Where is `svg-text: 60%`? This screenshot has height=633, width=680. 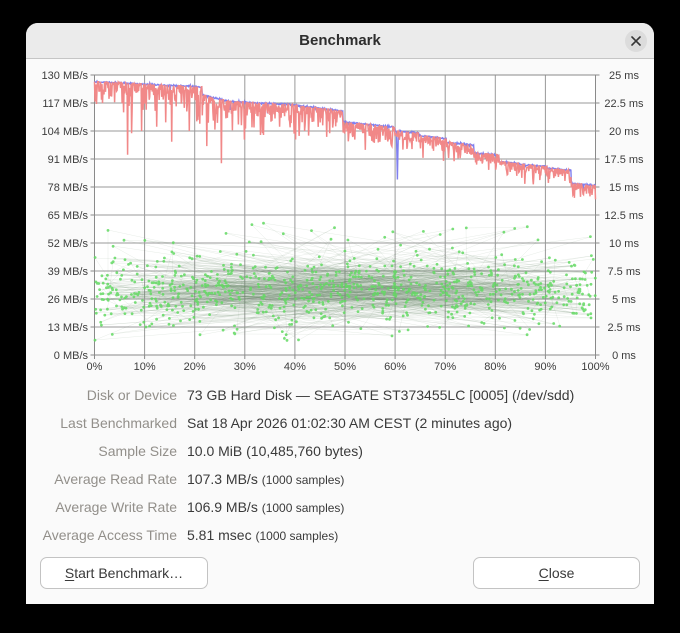
svg-text: 60% is located at coordinates (395, 367).